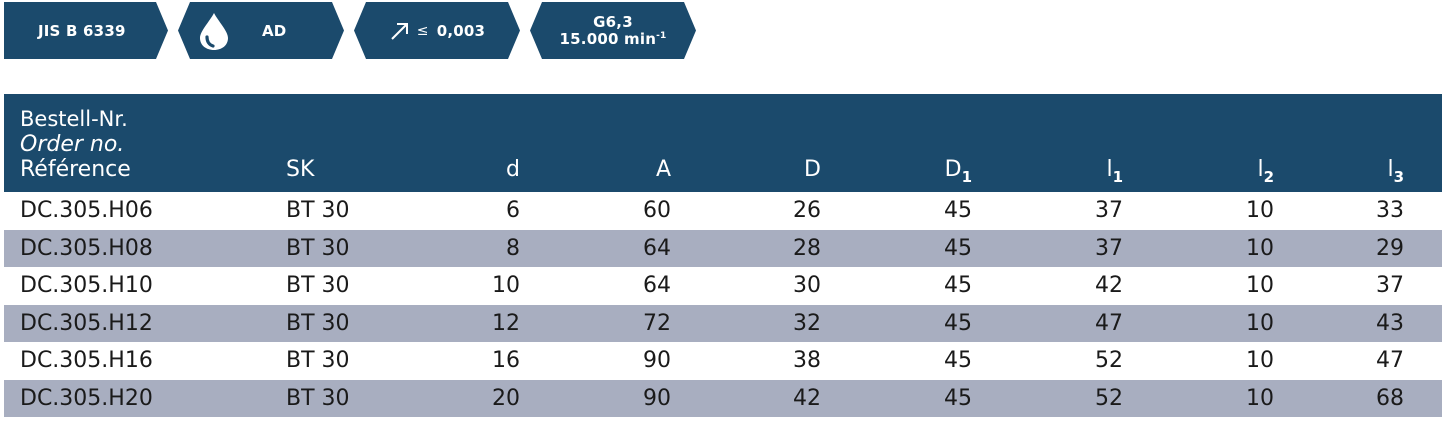 The width and height of the screenshot is (1447, 422). I want to click on header-reference: Bestell-Nr. Order no. Référence, so click(75, 144).